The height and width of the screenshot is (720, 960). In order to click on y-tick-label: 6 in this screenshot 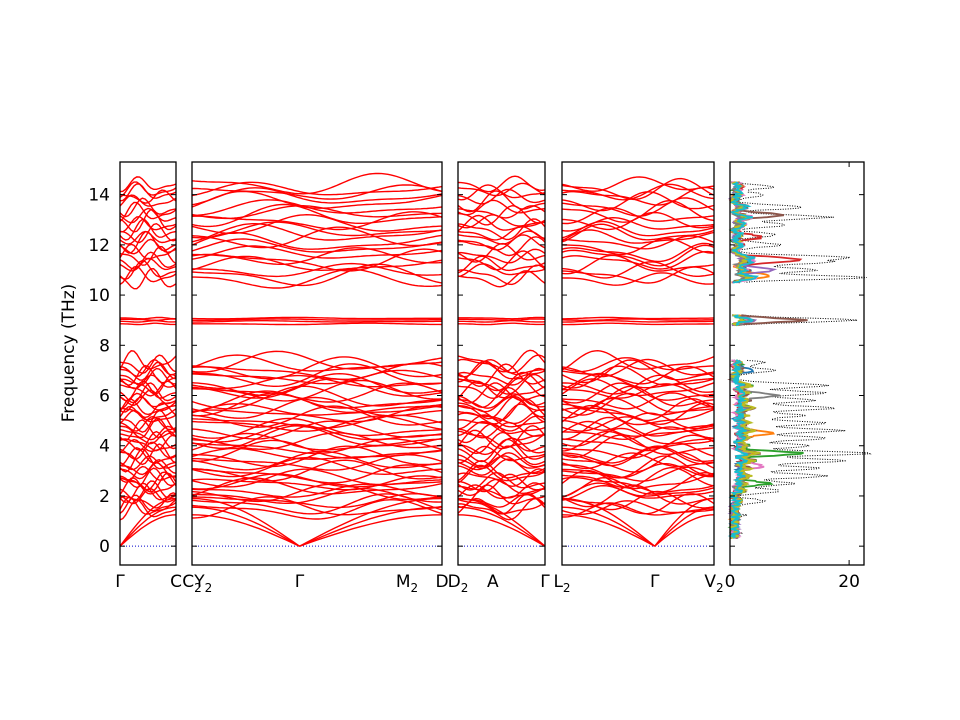, I will do `click(104, 397)`.